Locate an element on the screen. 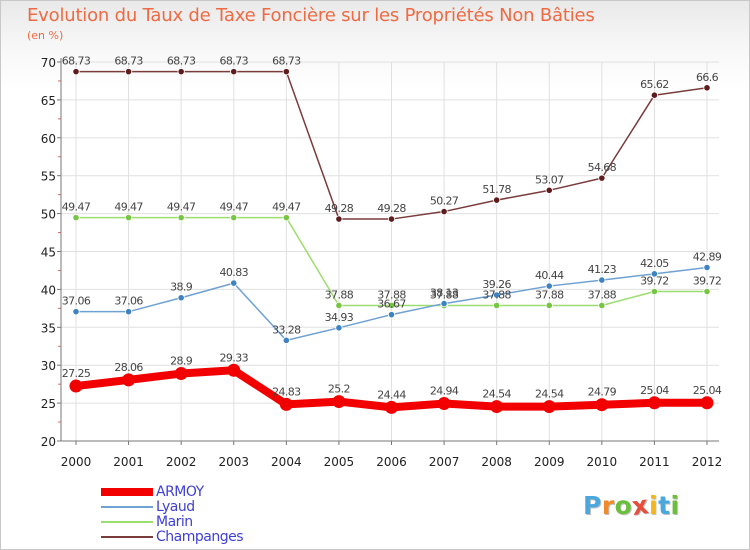 This screenshot has height=550, width=750. x-tick-label: 2004 is located at coordinates (286, 462).